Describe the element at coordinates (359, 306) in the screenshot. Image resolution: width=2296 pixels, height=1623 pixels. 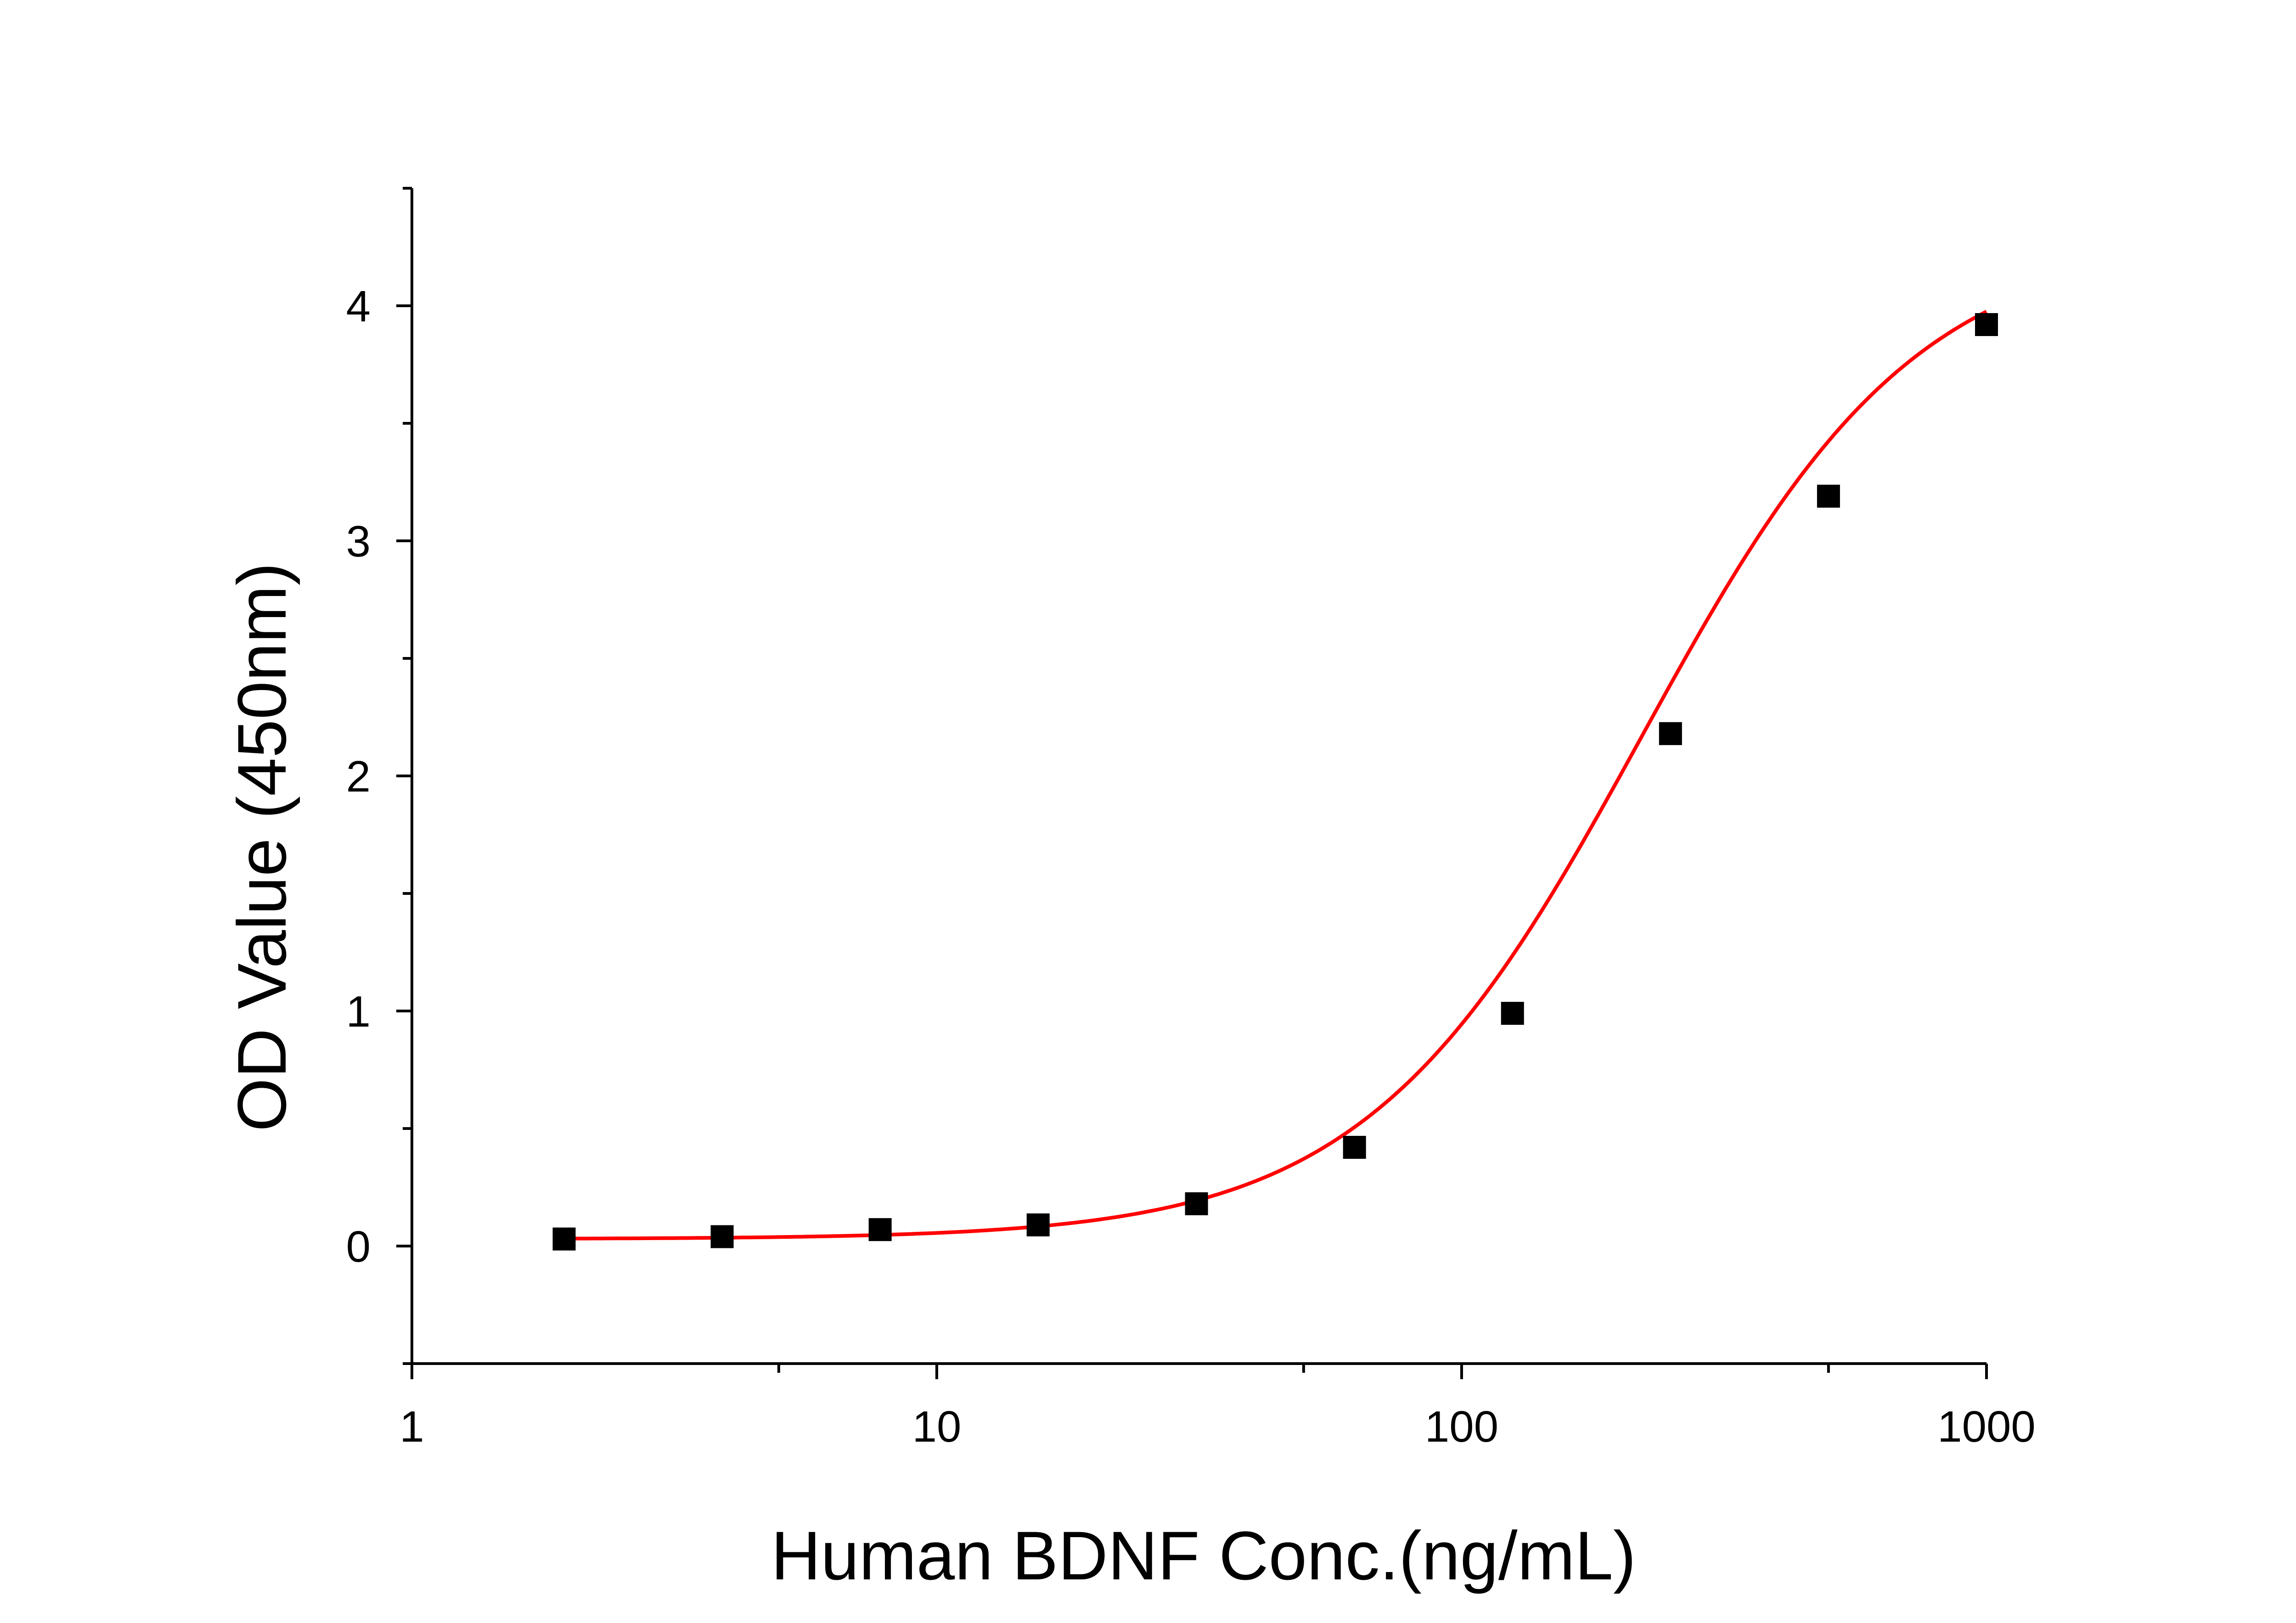
I see `y-tick-label: 4` at that location.